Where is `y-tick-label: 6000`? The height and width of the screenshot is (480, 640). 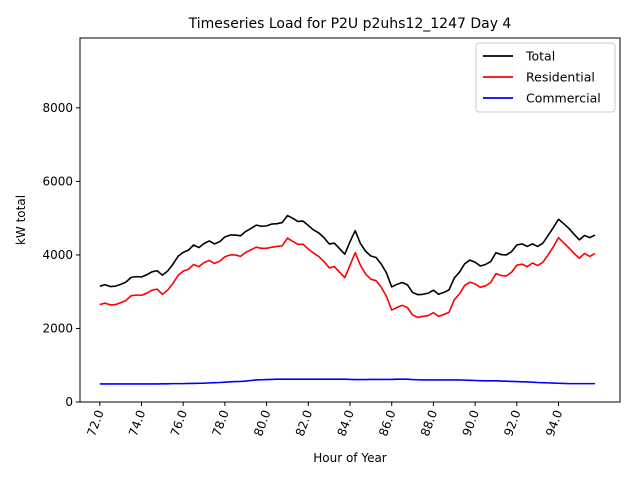
y-tick-label: 6000 is located at coordinates (57, 181).